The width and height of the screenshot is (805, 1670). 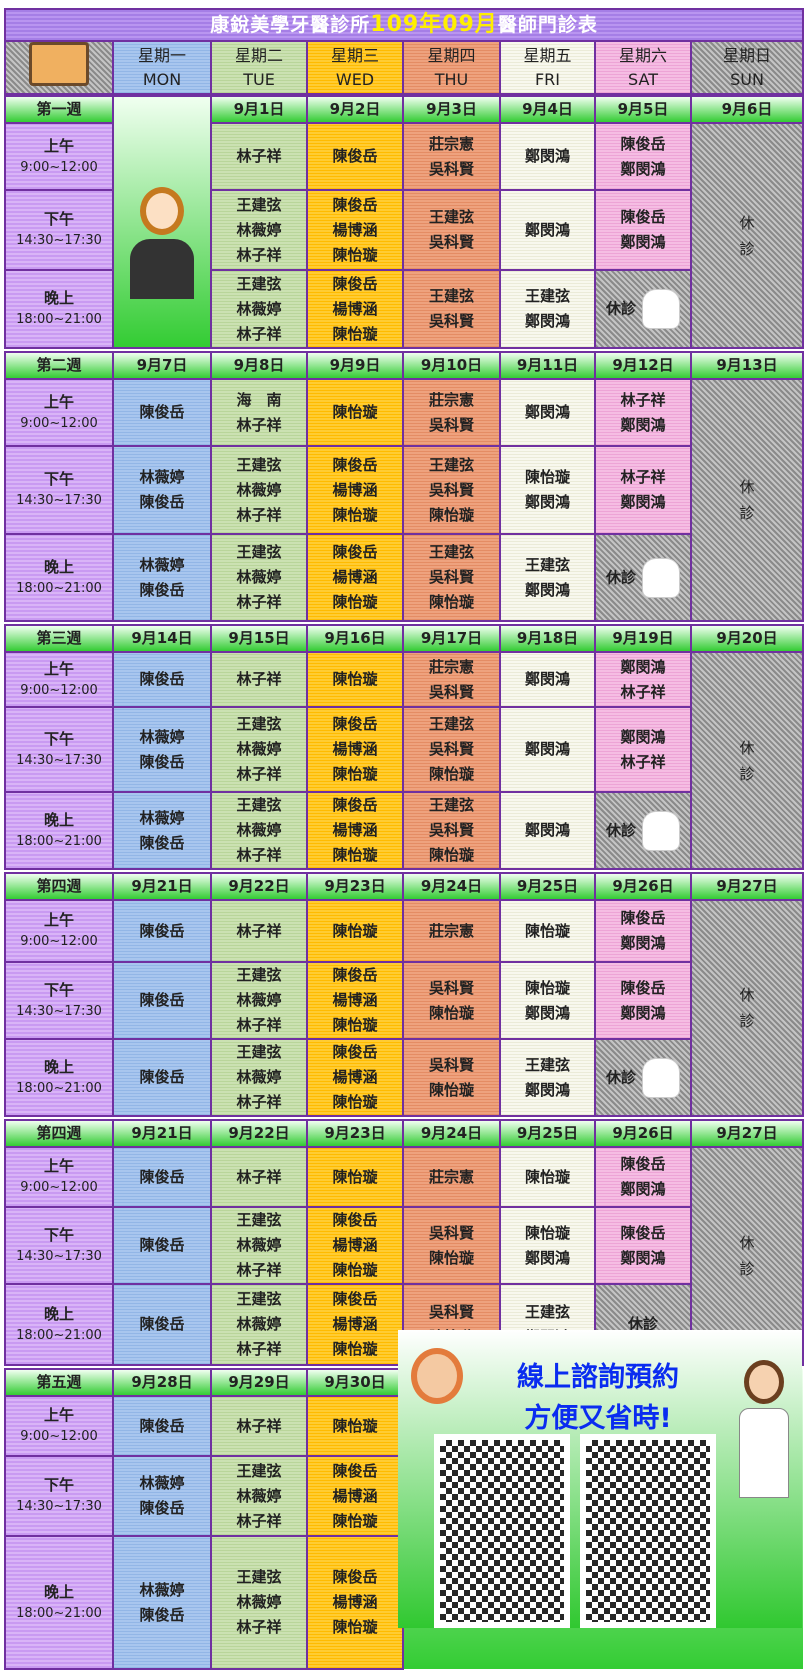 What do you see at coordinates (162, 247) in the screenshot?
I see `receptionist-icon` at bounding box center [162, 247].